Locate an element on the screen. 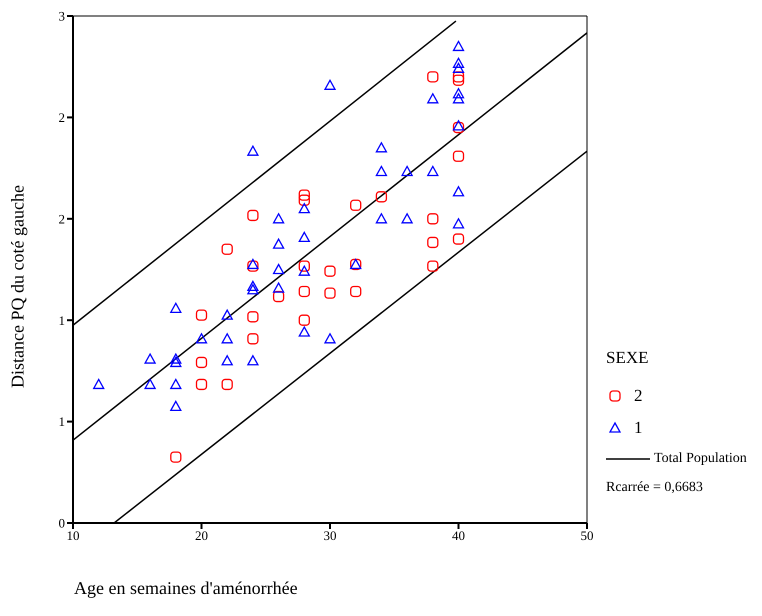  legend-label: Total Population is located at coordinates (700, 459).